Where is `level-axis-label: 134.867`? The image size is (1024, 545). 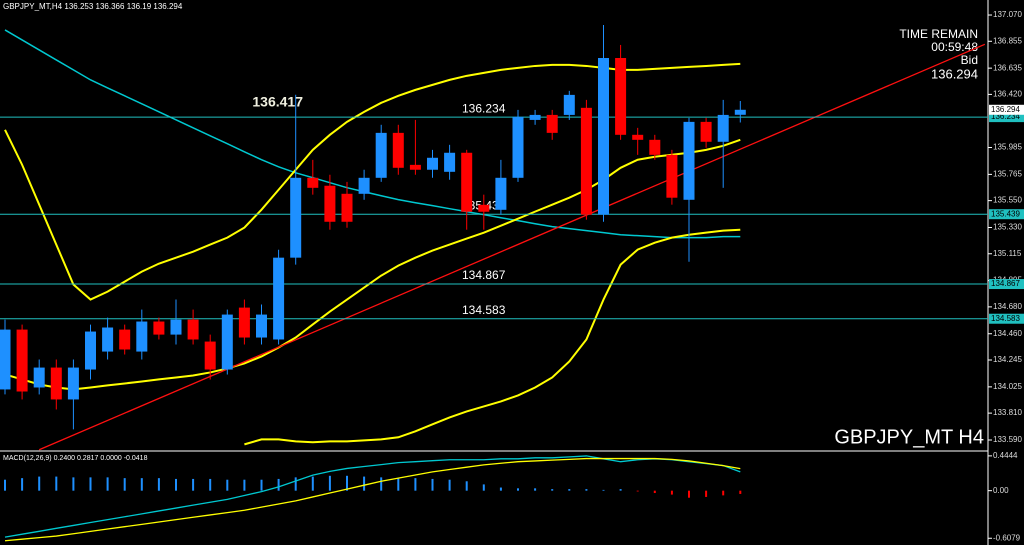 level-axis-label: 134.867 is located at coordinates (1005, 283).